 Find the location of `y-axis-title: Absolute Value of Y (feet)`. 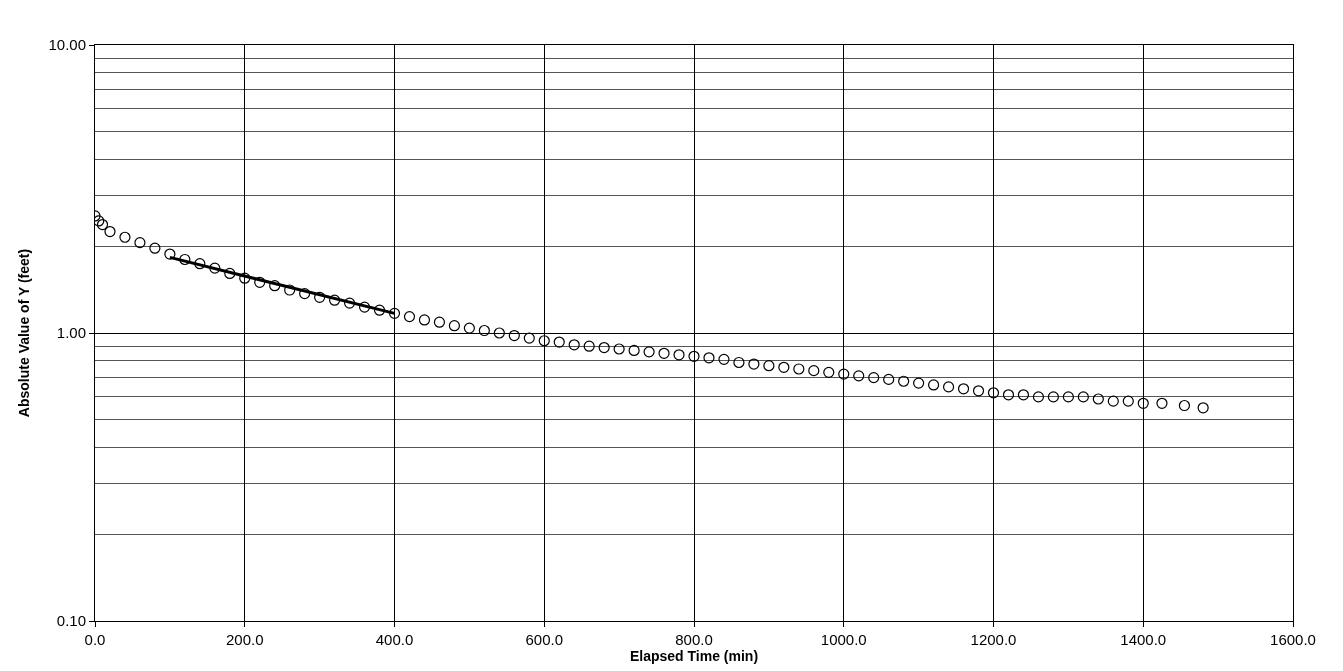

y-axis-title: Absolute Value of Y (feet) is located at coordinates (24, 333).